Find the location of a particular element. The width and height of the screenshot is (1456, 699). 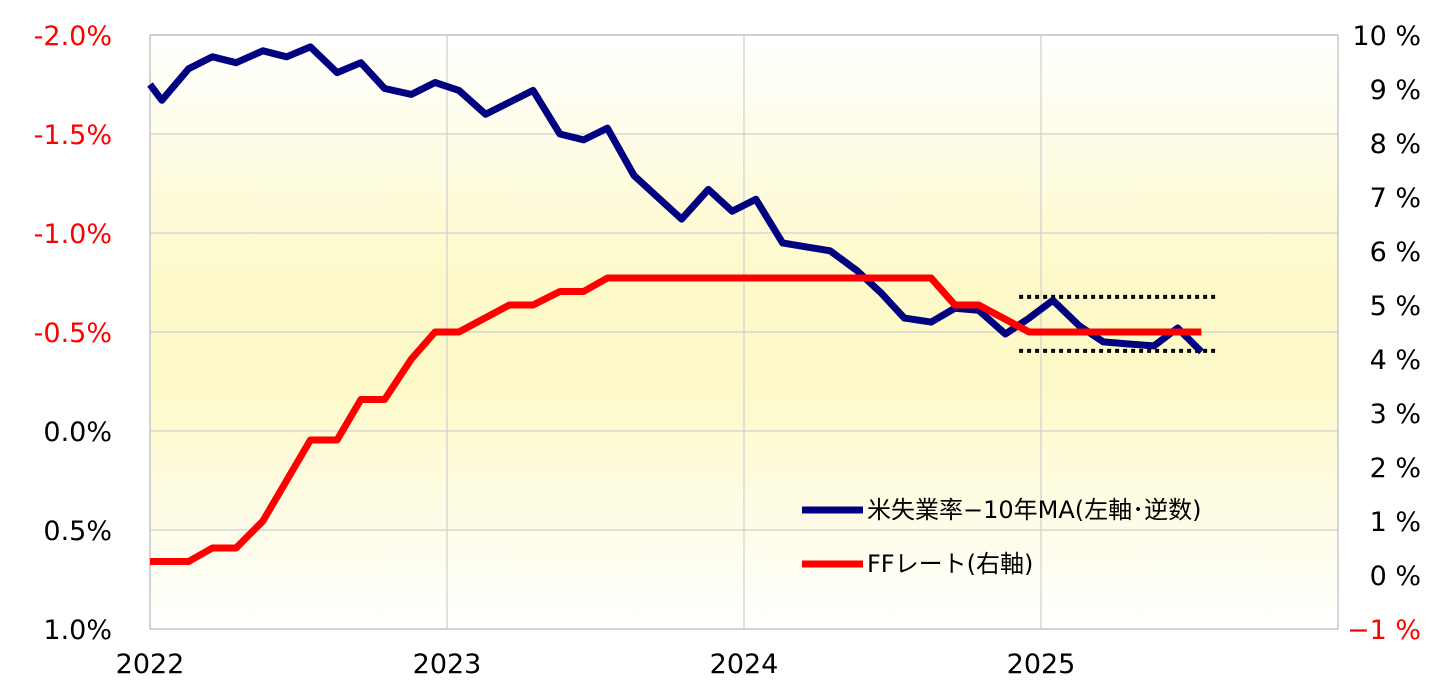

legend-label: 米失業率−10年MA(左軸･逆数) is located at coordinates (1034, 510).